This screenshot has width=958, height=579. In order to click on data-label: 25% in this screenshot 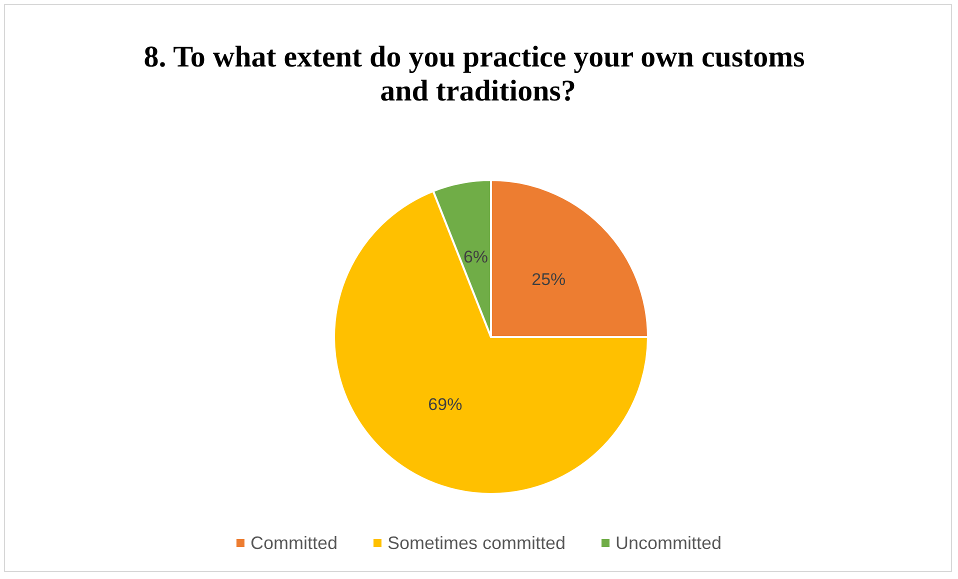, I will do `click(549, 279)`.